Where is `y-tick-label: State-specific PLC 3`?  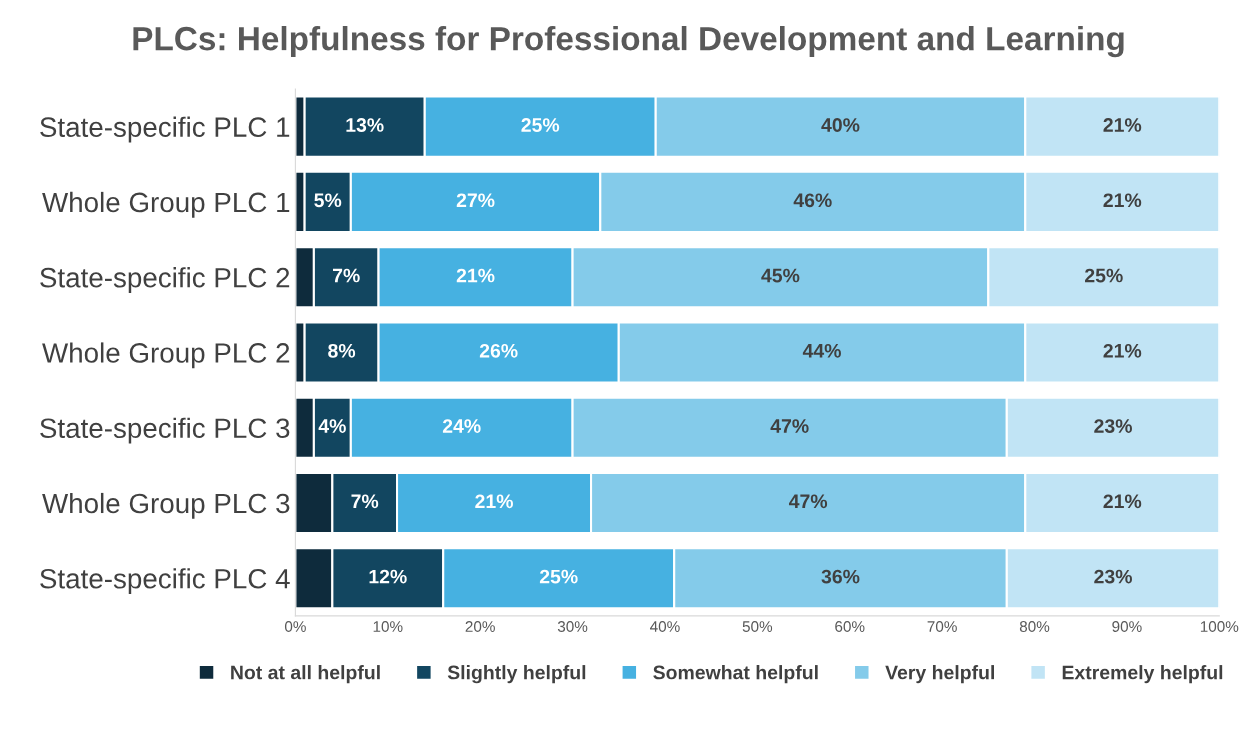 y-tick-label: State-specific PLC 3 is located at coordinates (165, 430).